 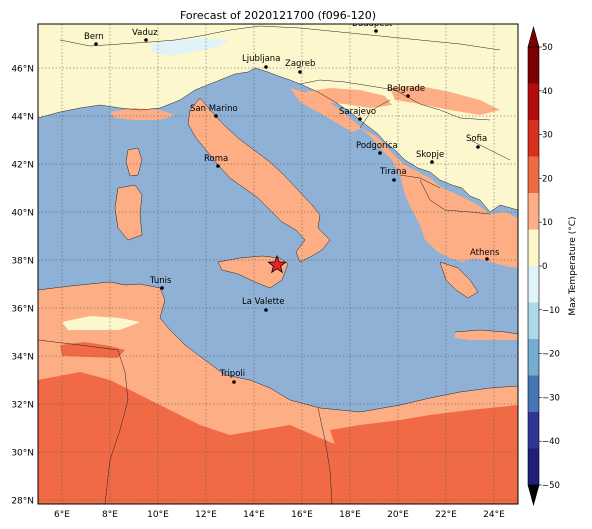 What do you see at coordinates (128, 212) in the screenshot?
I see `sardinia-land` at bounding box center [128, 212].